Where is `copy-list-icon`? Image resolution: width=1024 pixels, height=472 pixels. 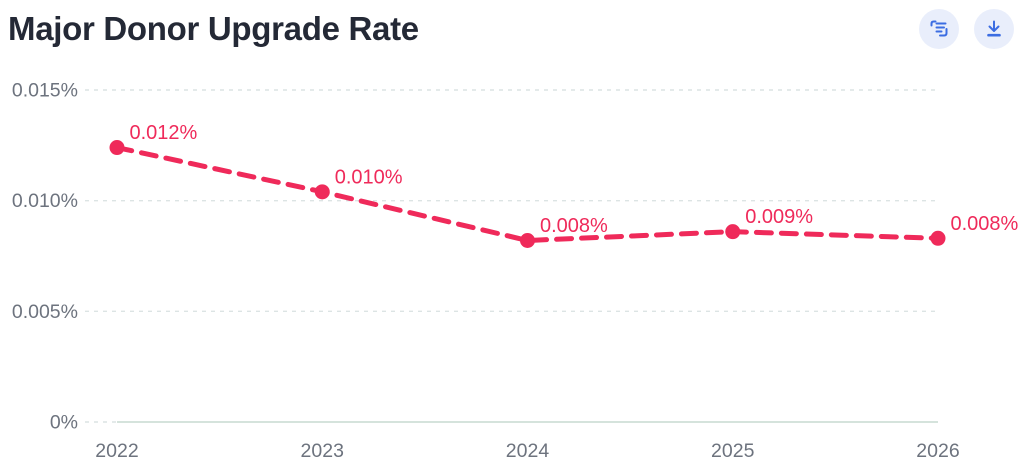 copy-list-icon is located at coordinates (939, 28).